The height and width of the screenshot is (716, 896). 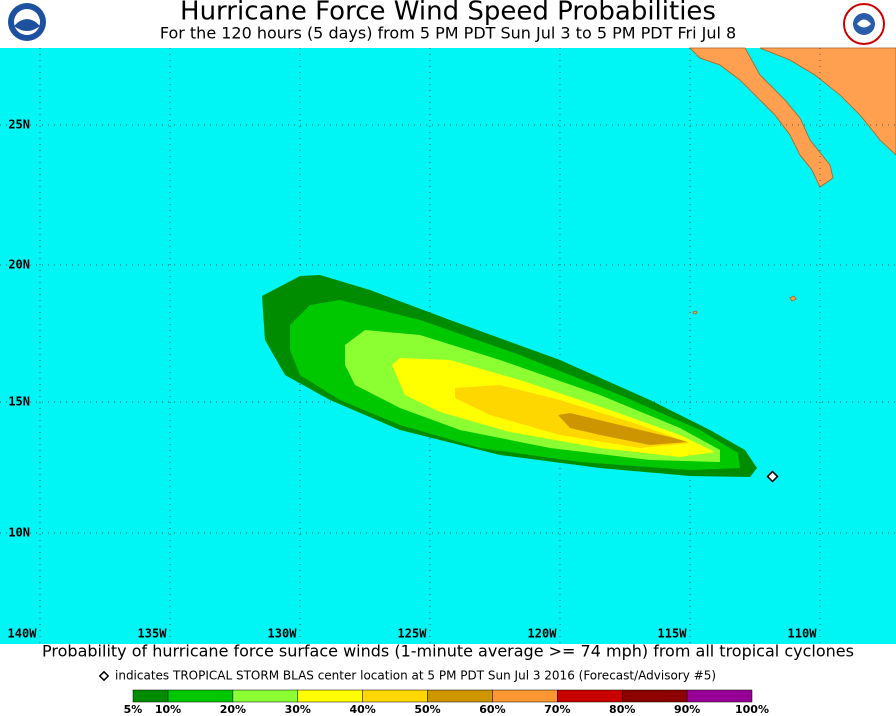 What do you see at coordinates (687, 709) in the screenshot?
I see `legend-label: 90%` at bounding box center [687, 709].